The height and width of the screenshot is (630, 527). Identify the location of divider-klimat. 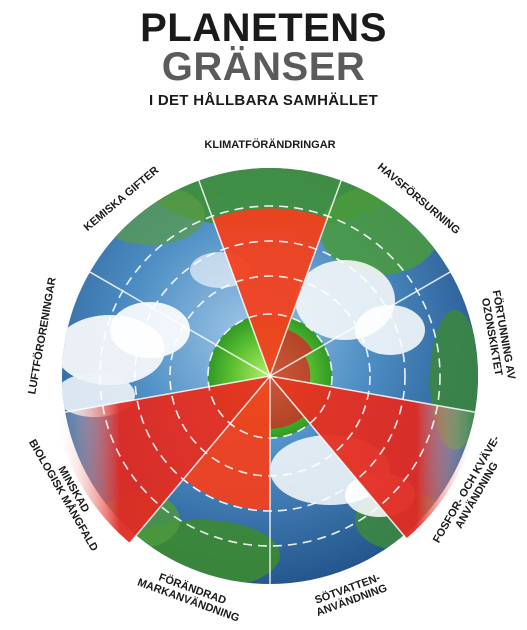
(227, 258).